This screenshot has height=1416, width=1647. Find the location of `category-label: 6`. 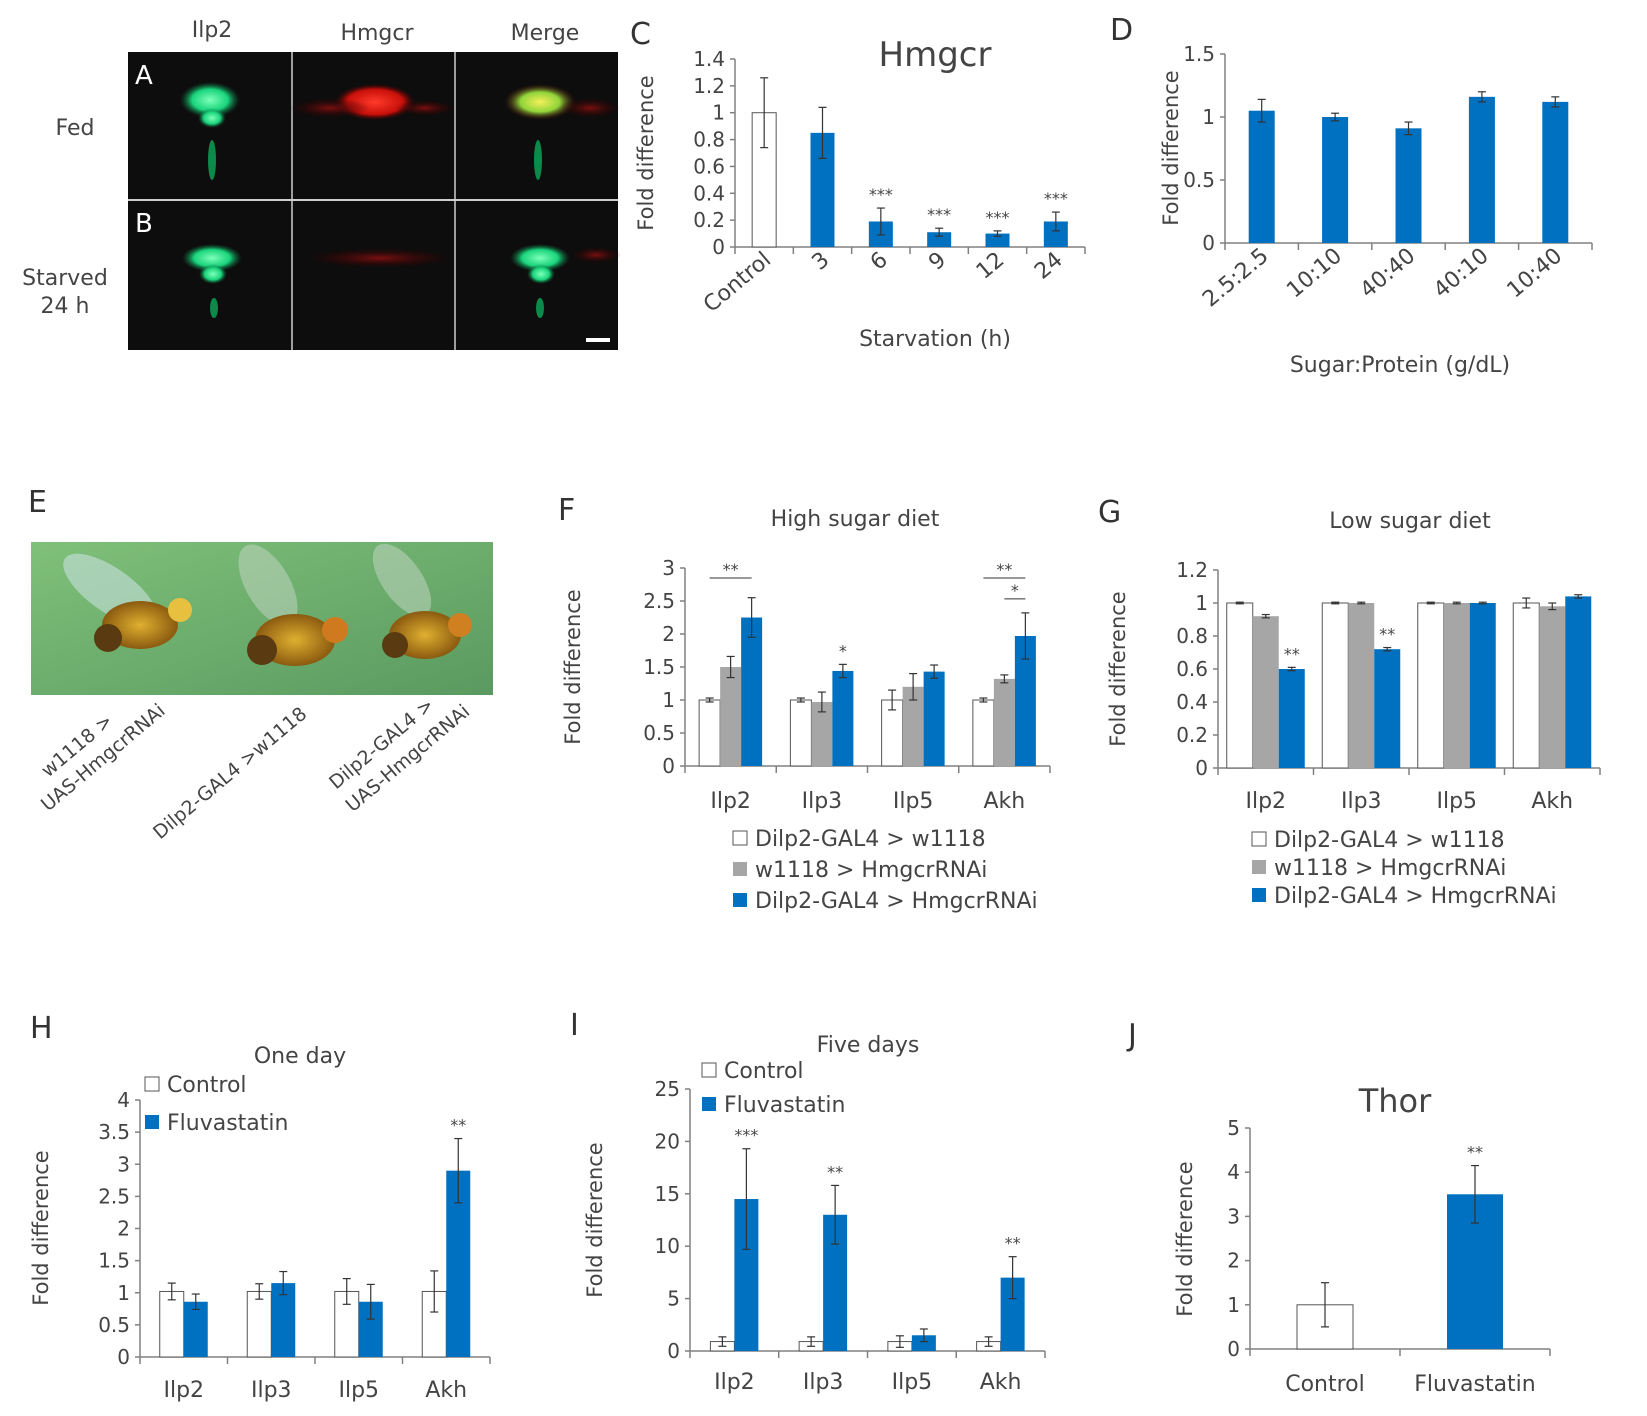

category-label: 6 is located at coordinates (879, 261).